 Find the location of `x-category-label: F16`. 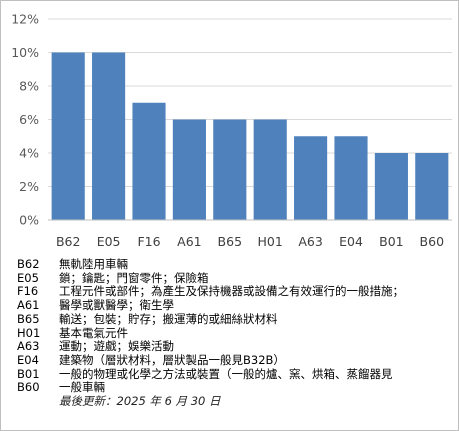

x-category-label: F16 is located at coordinates (148, 241).